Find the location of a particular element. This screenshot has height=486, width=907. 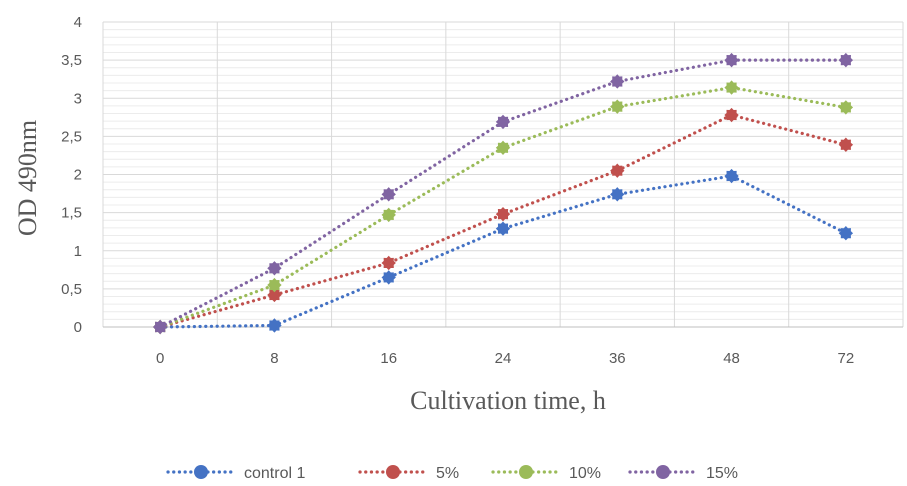

y-tick-label: 0 is located at coordinates (78, 327).